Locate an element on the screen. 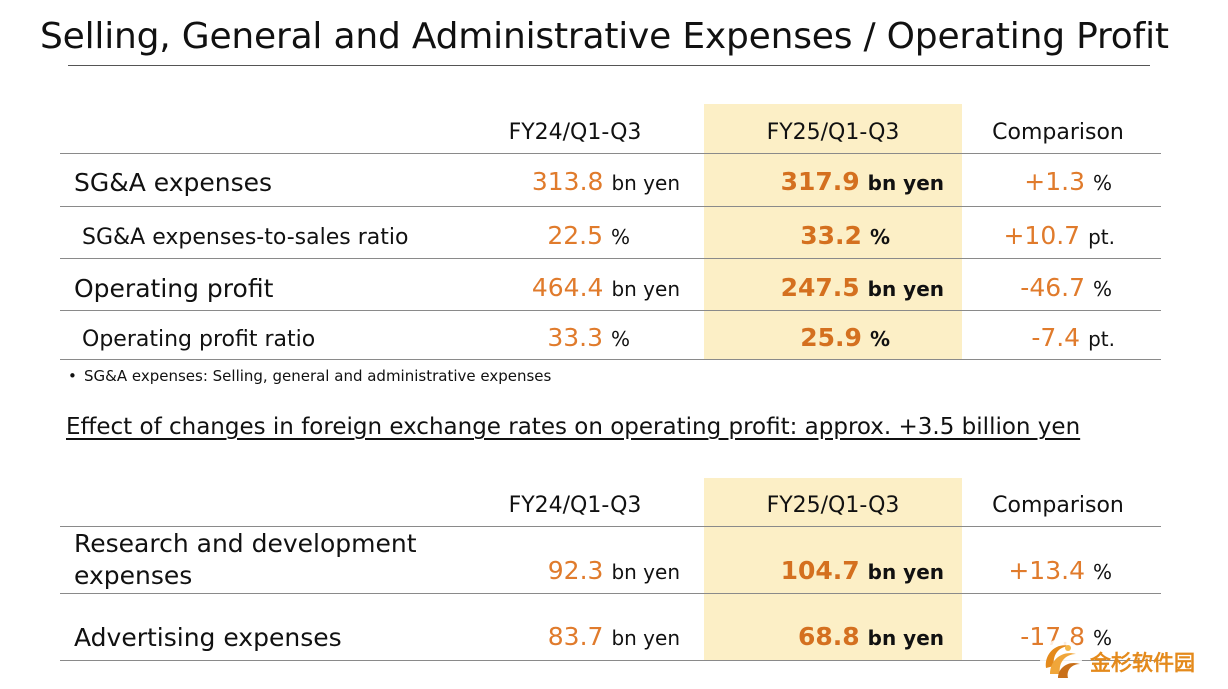 This screenshot has height=689, width=1228. fy24-value: 313.8 bn yen is located at coordinates (560, 181).